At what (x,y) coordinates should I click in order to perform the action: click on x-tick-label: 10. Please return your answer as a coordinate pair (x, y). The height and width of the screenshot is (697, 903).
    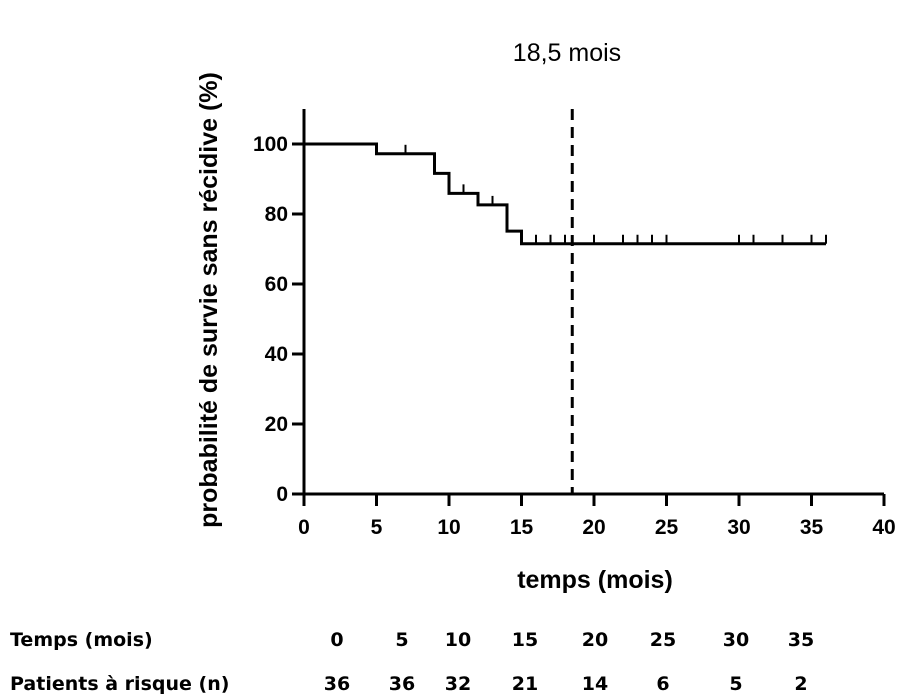
    Looking at the image, I should click on (448, 527).